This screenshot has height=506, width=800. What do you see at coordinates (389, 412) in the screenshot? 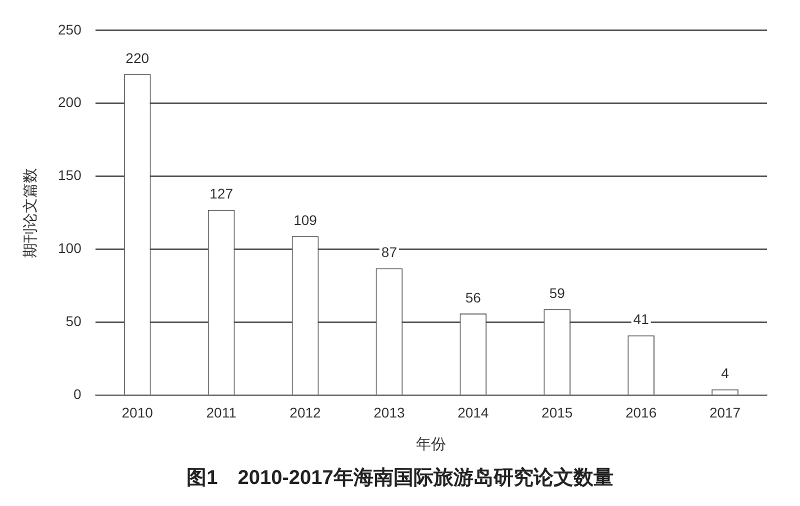
I see `x-tick-label: 2013` at bounding box center [389, 412].